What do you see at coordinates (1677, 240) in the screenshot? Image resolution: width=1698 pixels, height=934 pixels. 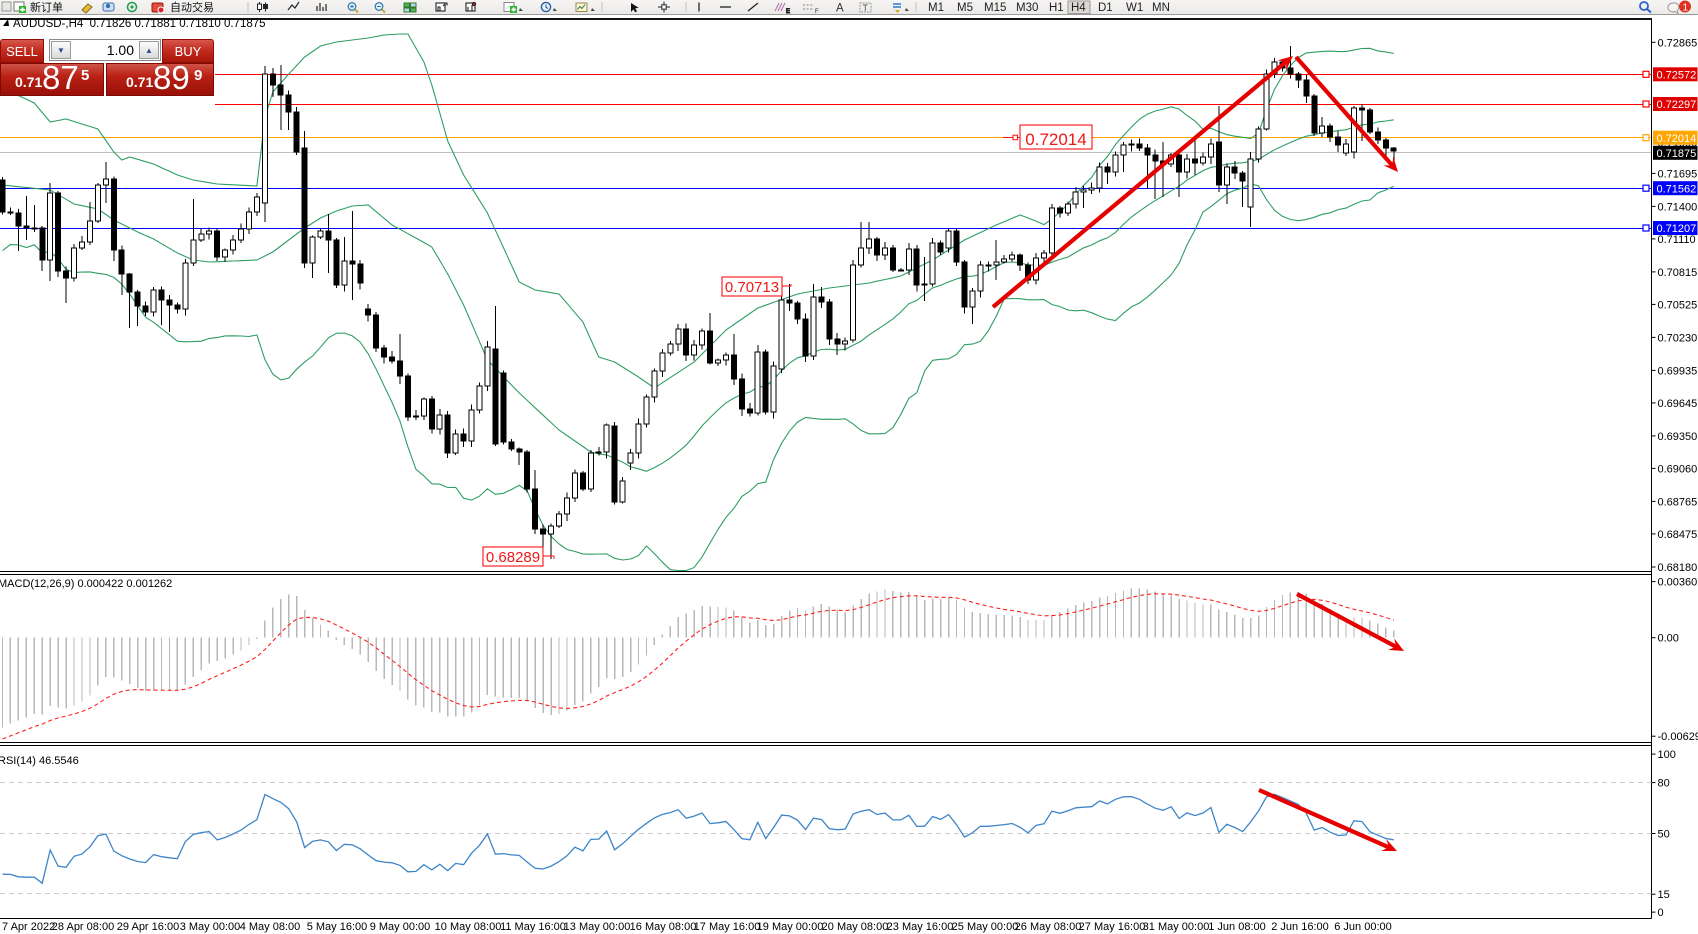 I see `svg-text: 0.71110` at bounding box center [1677, 240].